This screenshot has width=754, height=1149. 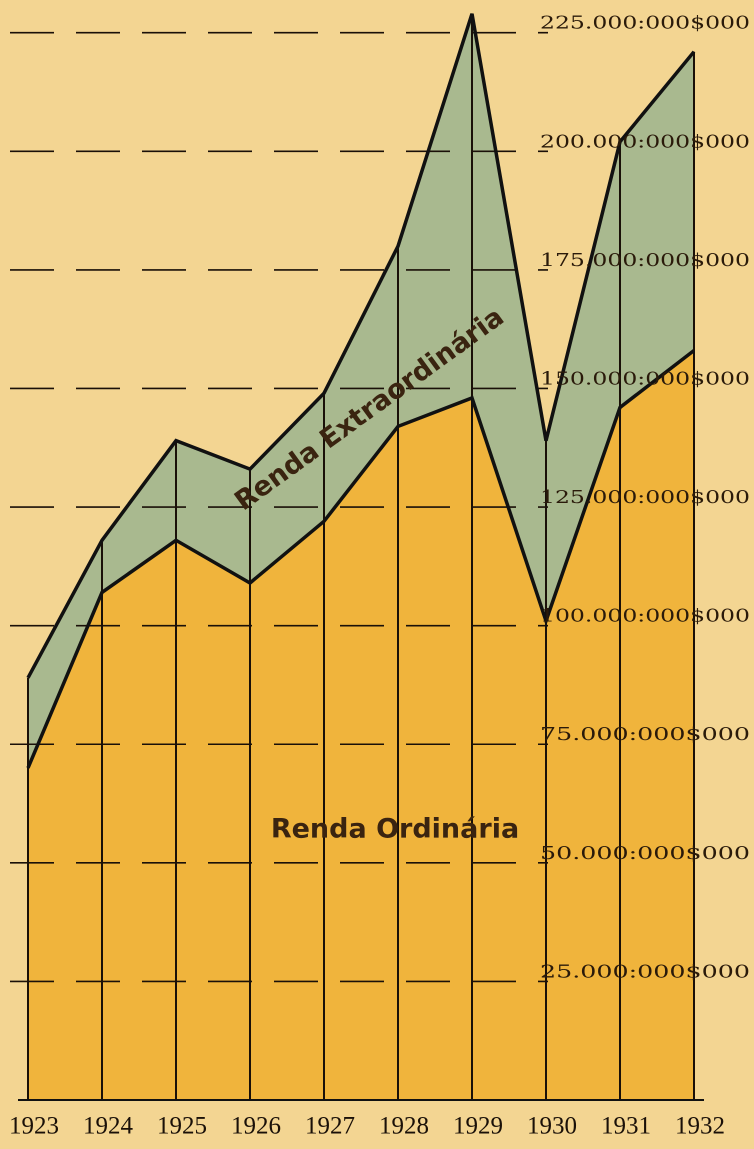 What do you see at coordinates (626, 1126) in the screenshot?
I see `x-tick-label: 1931` at bounding box center [626, 1126].